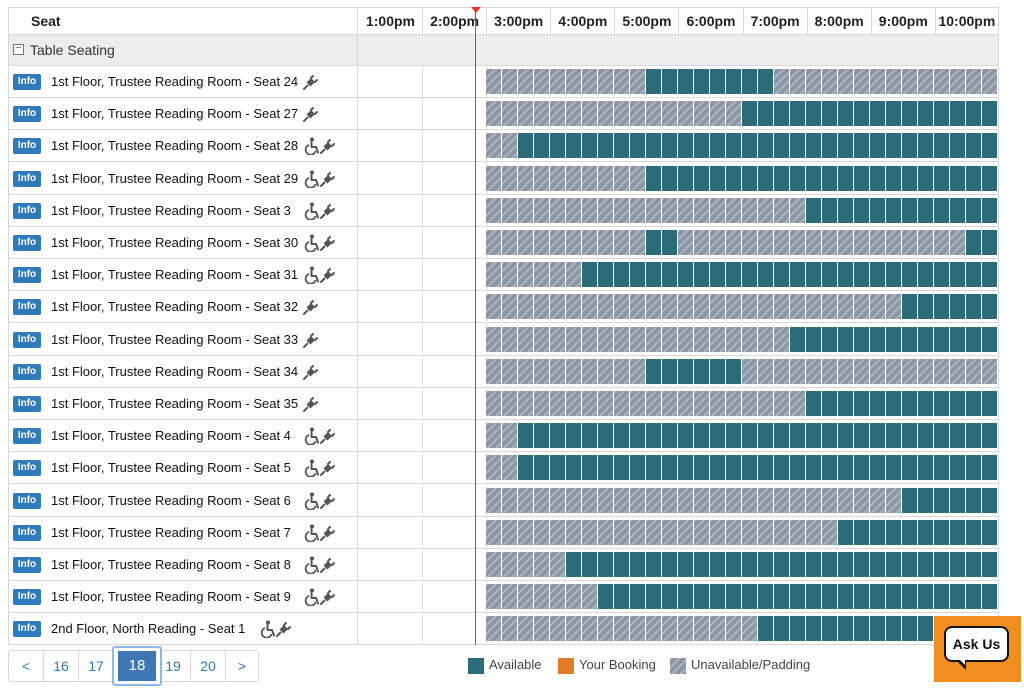 The height and width of the screenshot is (695, 1024). I want to click on ask-us-label: Ask Us, so click(976, 644).